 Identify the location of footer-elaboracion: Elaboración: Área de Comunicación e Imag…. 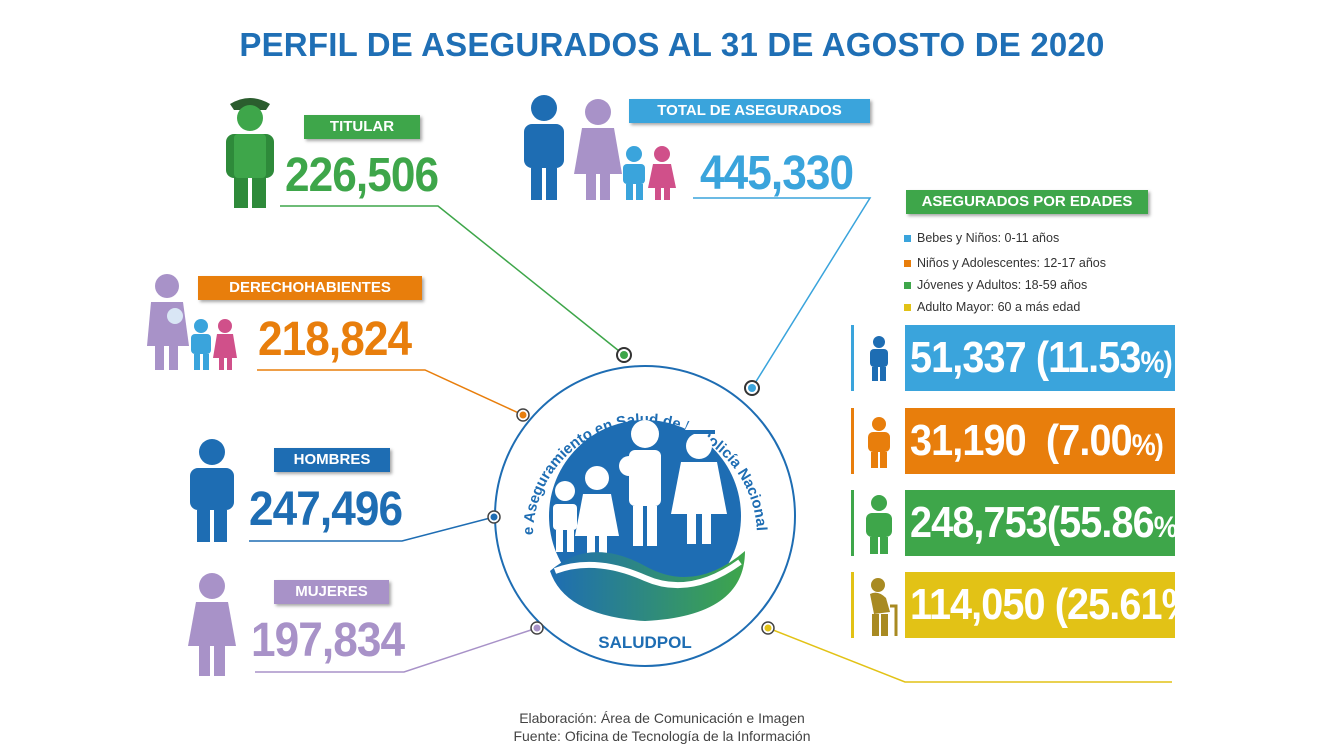
(662, 718).